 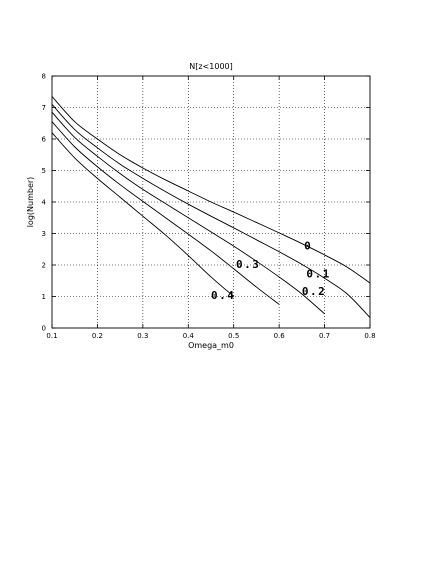 I want to click on y-tick-label: 3, so click(x=44, y=234).